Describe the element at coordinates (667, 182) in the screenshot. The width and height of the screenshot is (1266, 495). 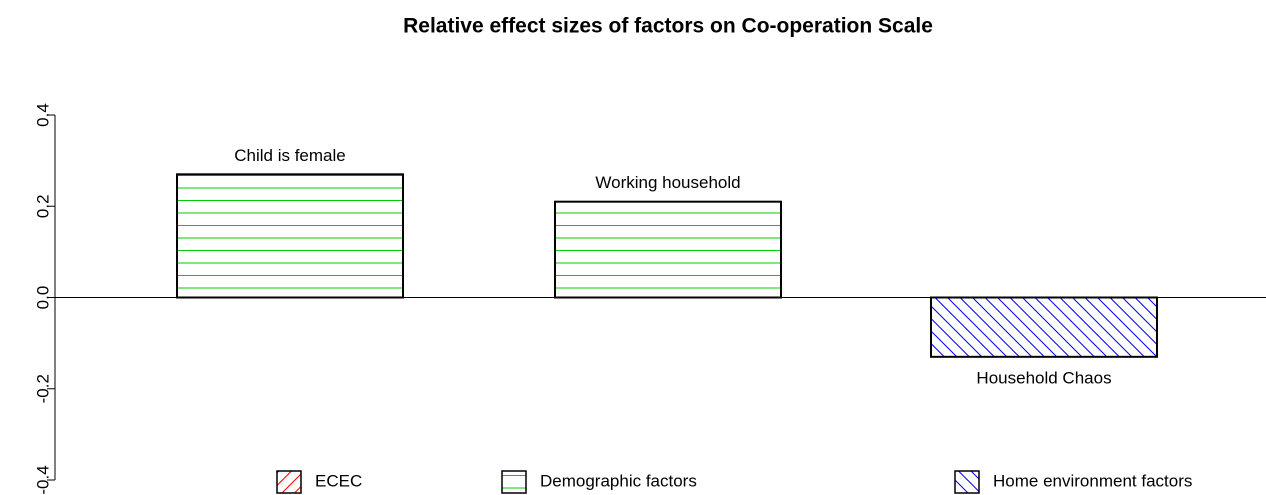
I see `bar-label: Working household` at that location.